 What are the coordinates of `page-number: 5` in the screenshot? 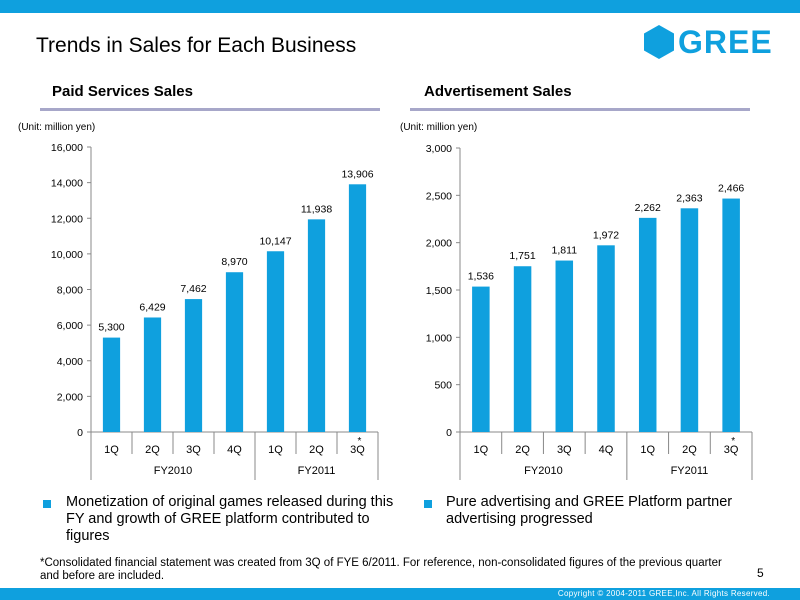 It's located at (760, 573).